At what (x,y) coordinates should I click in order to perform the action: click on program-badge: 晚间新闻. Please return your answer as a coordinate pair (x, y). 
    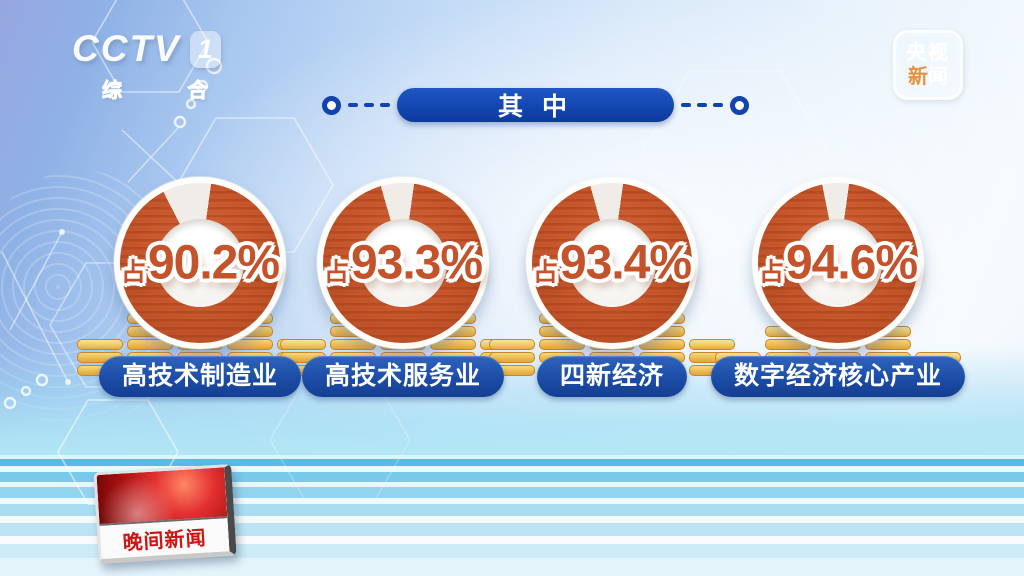
    Looking at the image, I should click on (165, 514).